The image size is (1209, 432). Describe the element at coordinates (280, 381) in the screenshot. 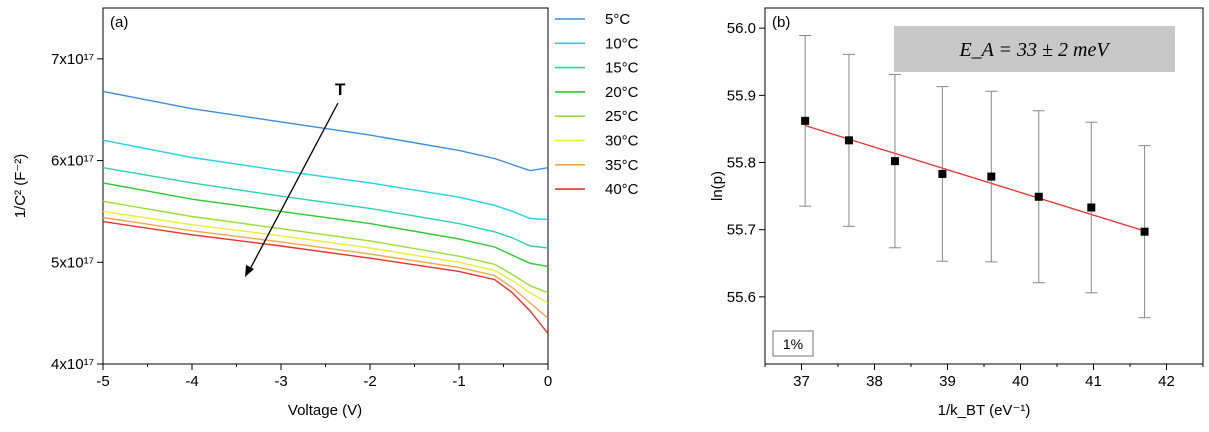

I see `panel-a-x-tick-label: -3` at that location.